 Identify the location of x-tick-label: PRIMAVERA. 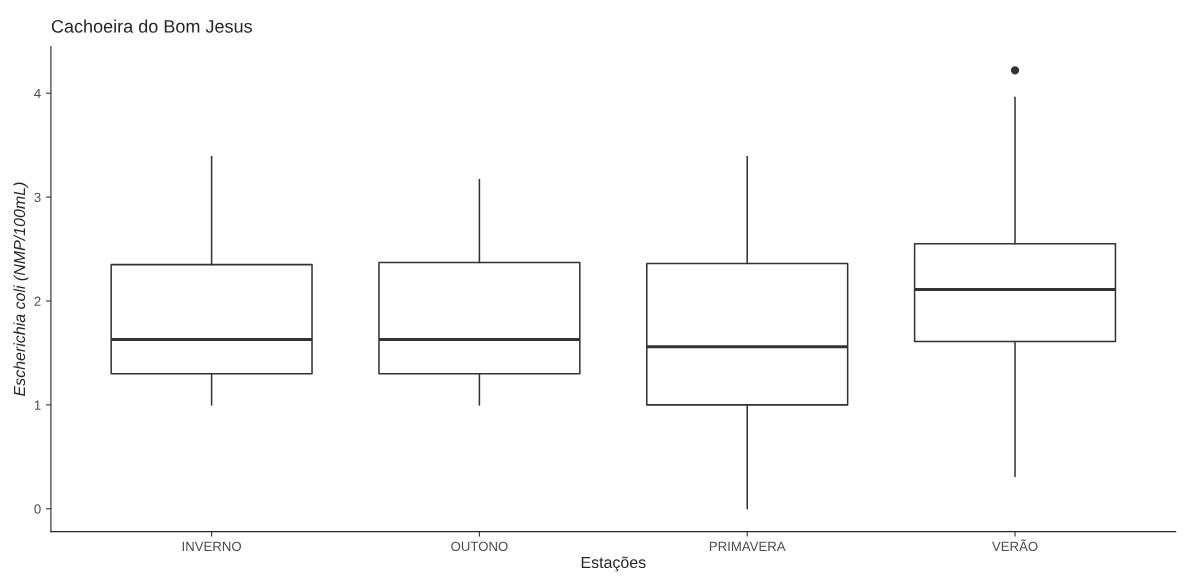
(747, 546).